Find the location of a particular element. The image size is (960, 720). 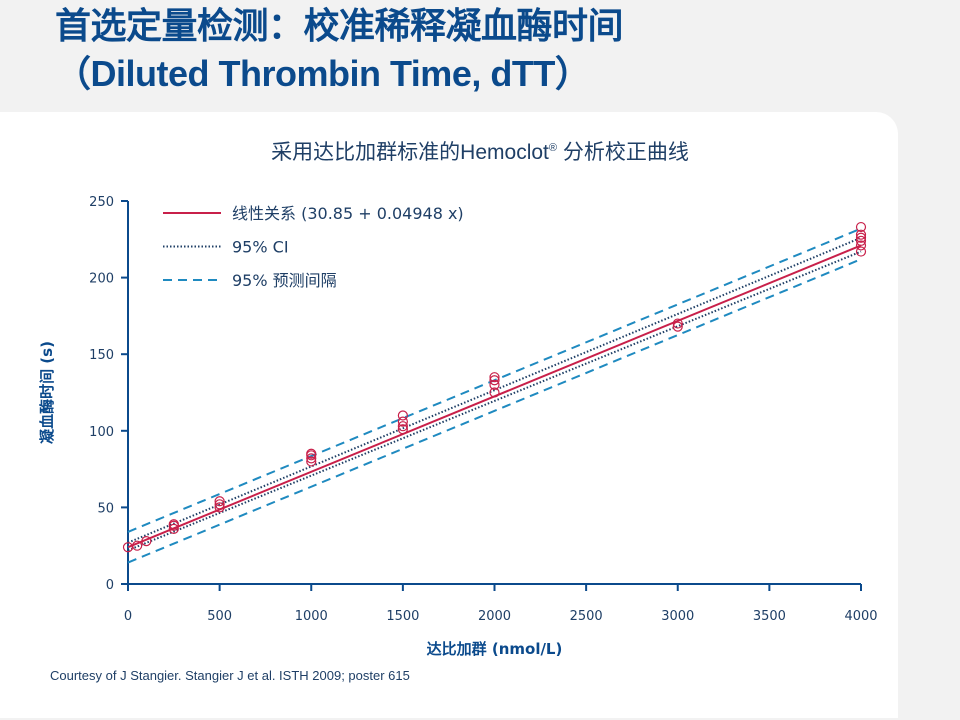

y-tick-label: 0 is located at coordinates (110, 585).